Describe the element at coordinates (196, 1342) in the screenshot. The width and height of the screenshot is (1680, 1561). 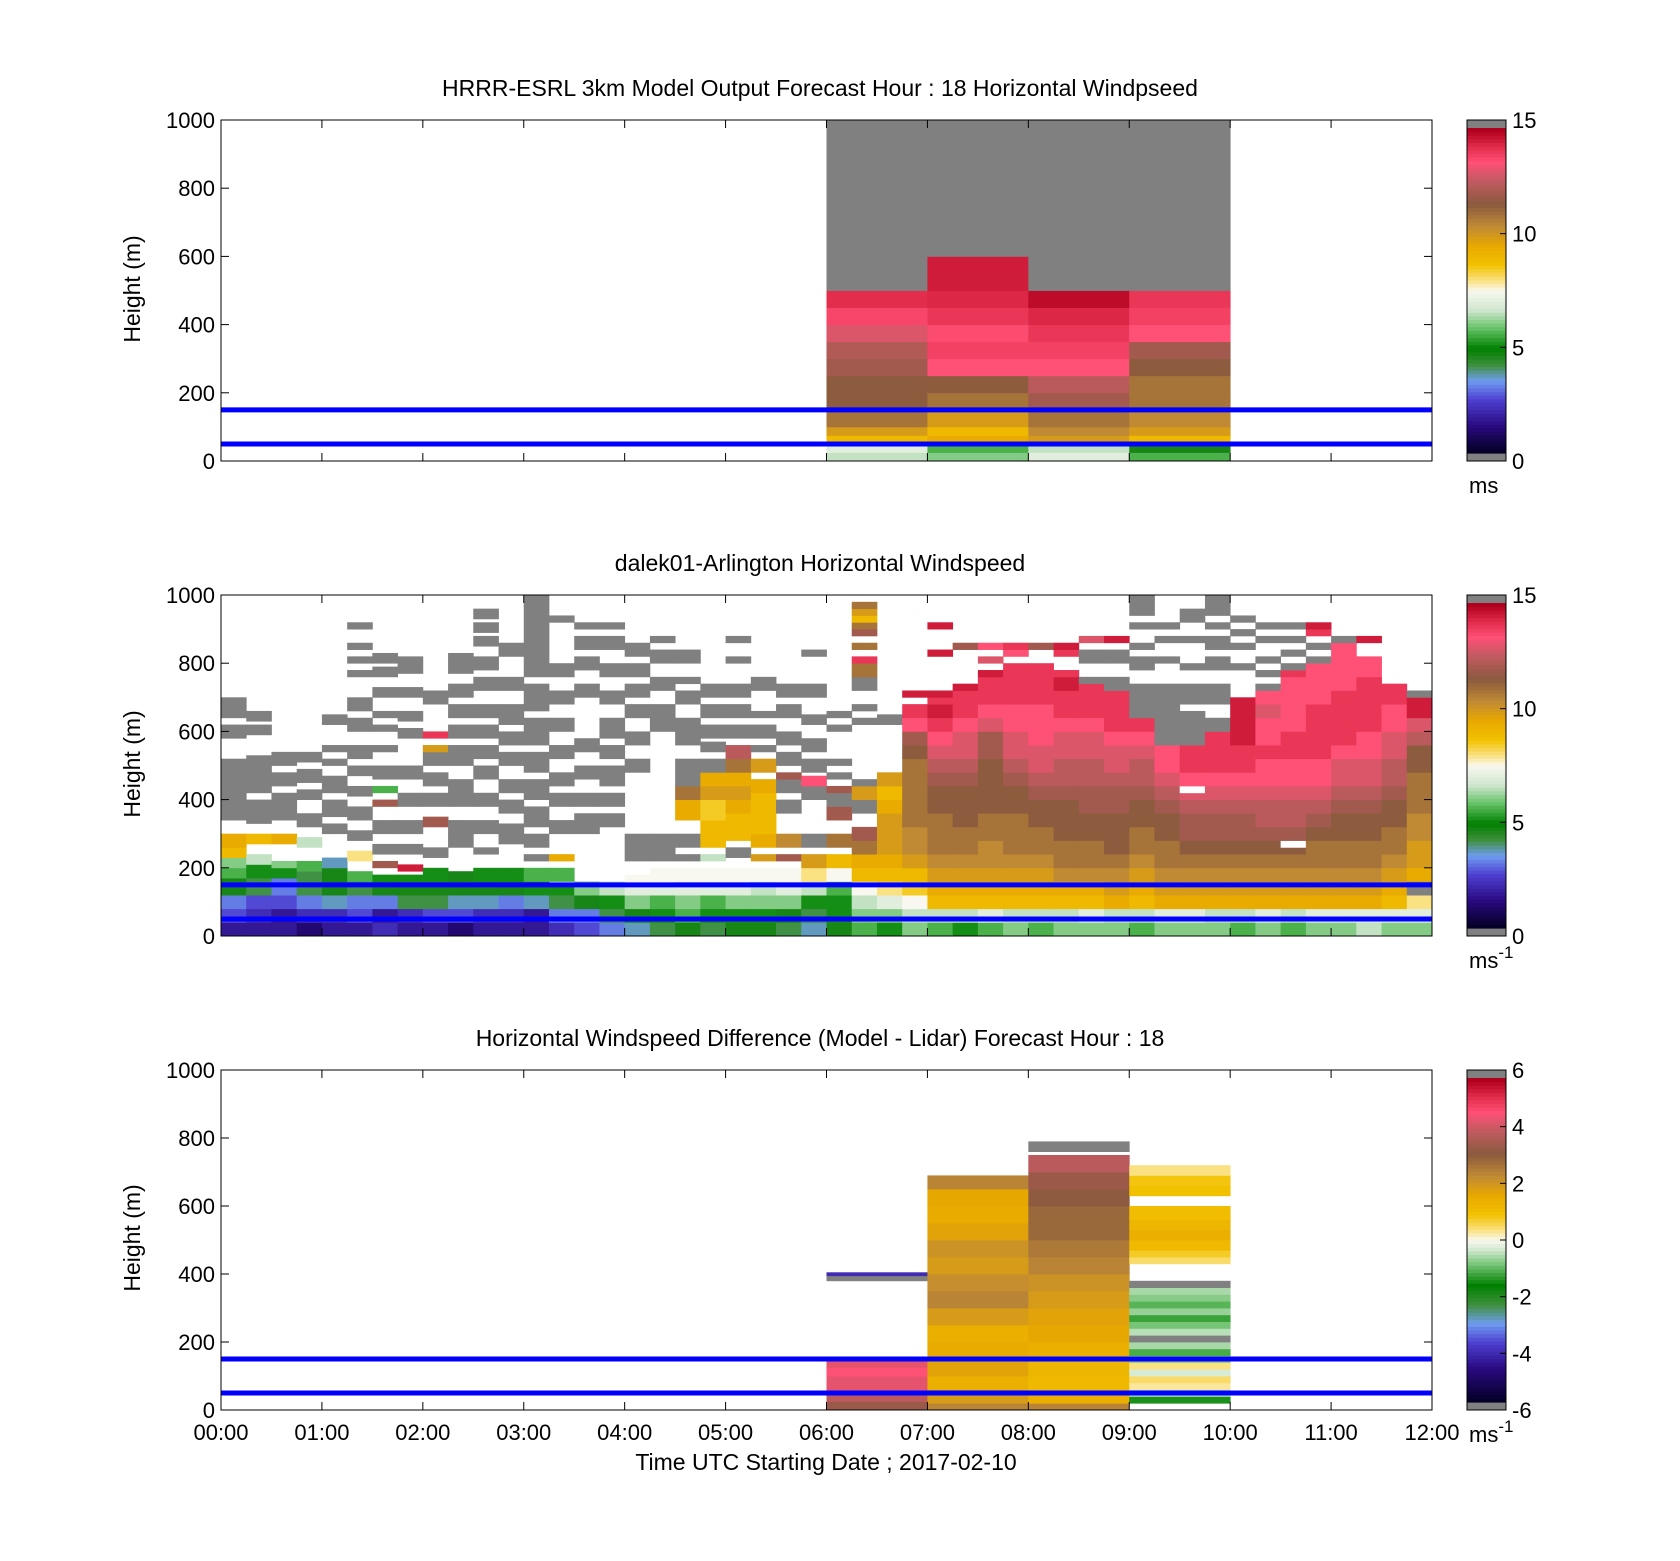
I see `y-tick-label: 200` at that location.